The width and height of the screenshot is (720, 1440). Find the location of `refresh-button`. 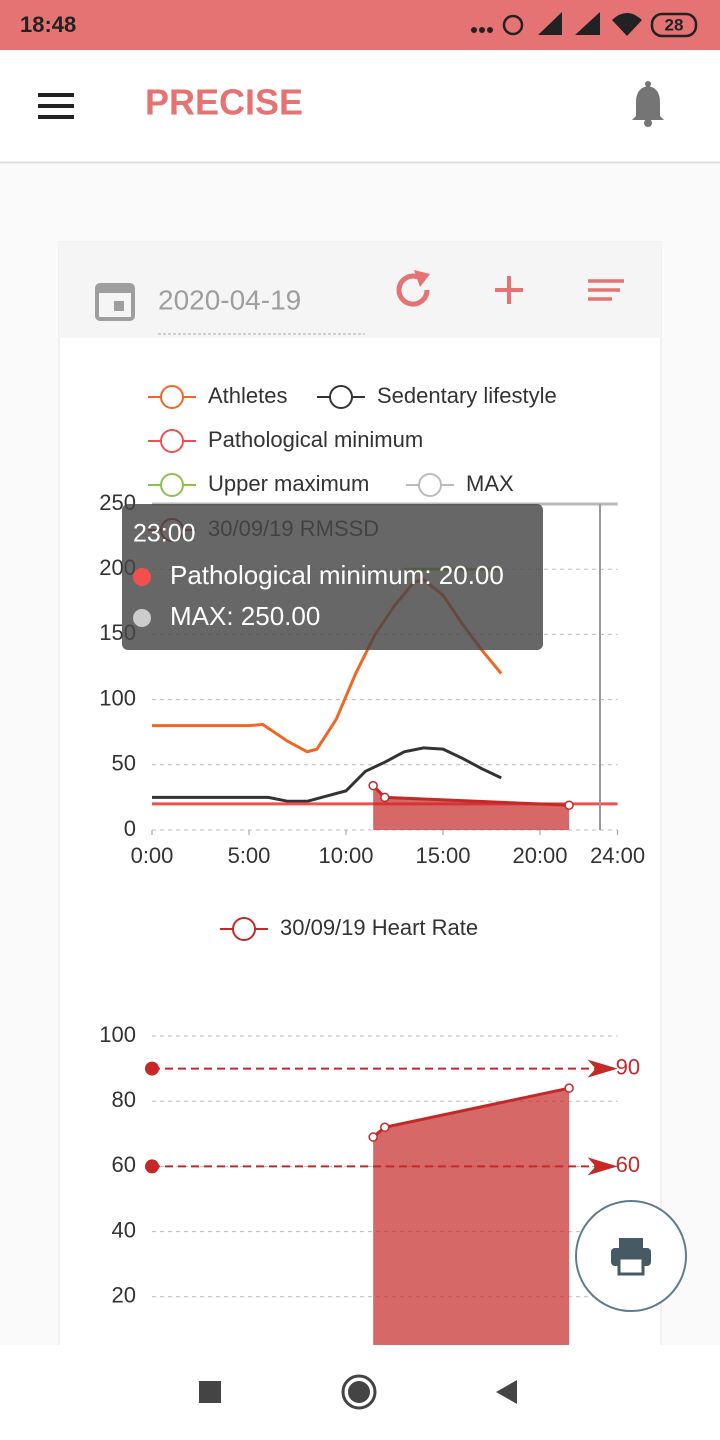

refresh-button is located at coordinates (413, 288).